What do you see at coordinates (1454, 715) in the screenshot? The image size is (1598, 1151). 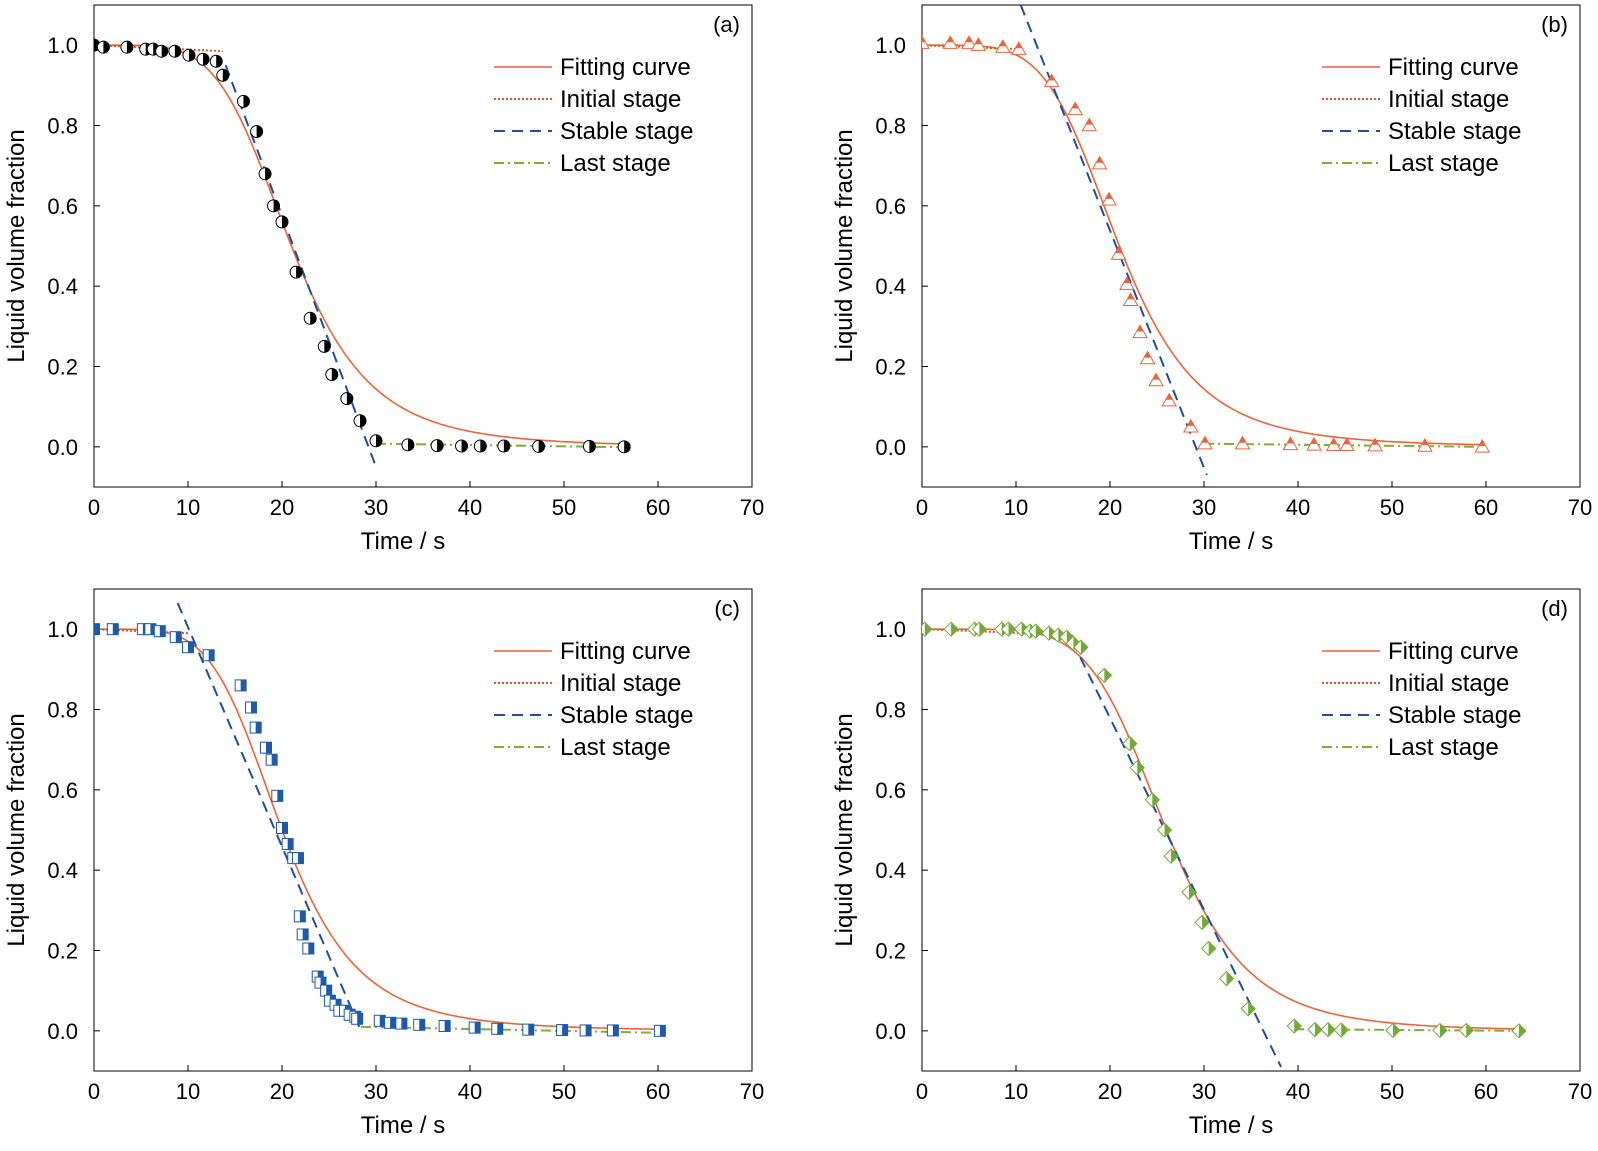 I see `legend-stable-stage-label: Stable stage` at bounding box center [1454, 715].